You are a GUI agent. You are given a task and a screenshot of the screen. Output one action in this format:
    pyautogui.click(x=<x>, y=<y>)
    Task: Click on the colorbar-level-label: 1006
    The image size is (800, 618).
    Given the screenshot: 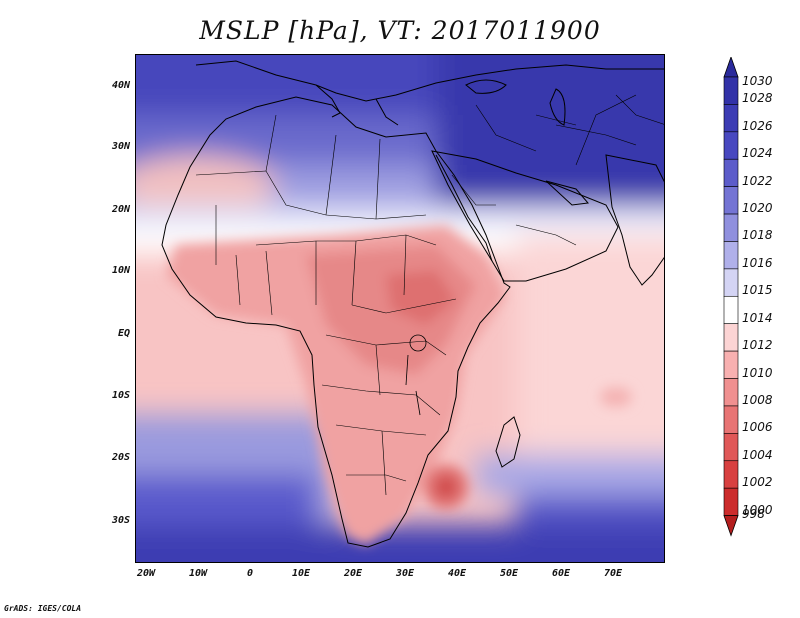 What is the action you would take?
    pyautogui.click(x=757, y=427)
    